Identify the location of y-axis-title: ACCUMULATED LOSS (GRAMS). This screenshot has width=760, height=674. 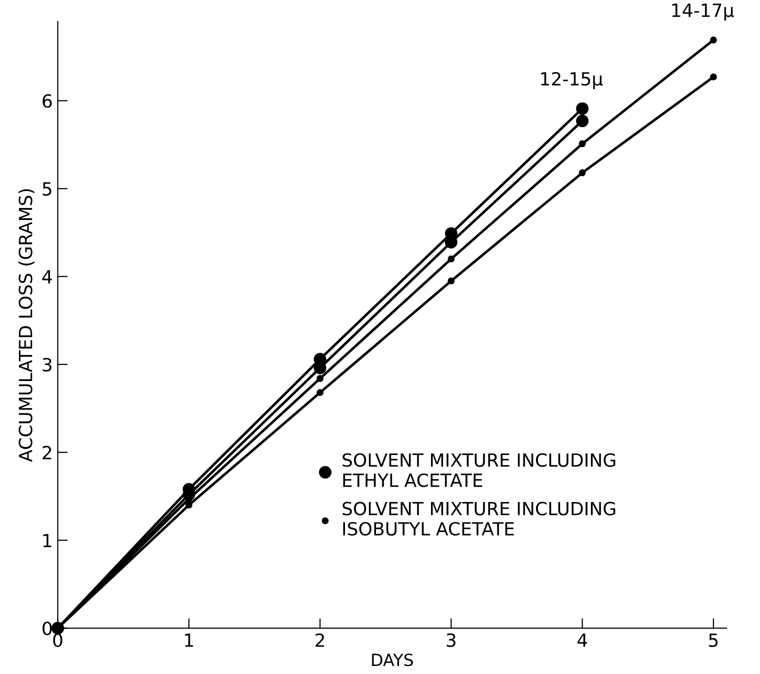
(26, 325).